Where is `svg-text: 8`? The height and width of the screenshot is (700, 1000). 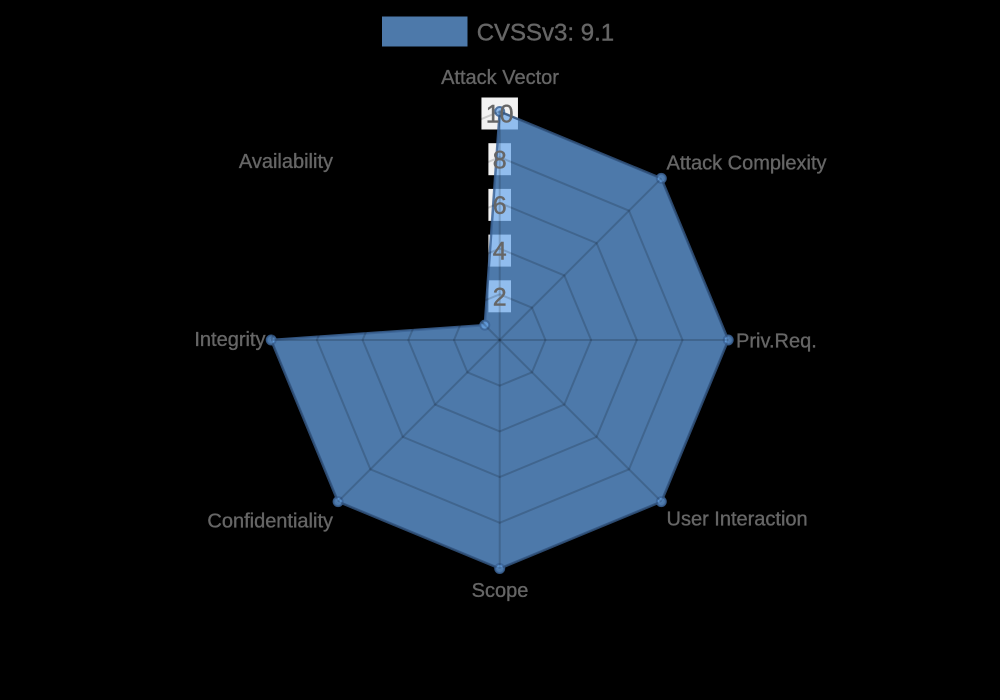
svg-text: 8 is located at coordinates (500, 160).